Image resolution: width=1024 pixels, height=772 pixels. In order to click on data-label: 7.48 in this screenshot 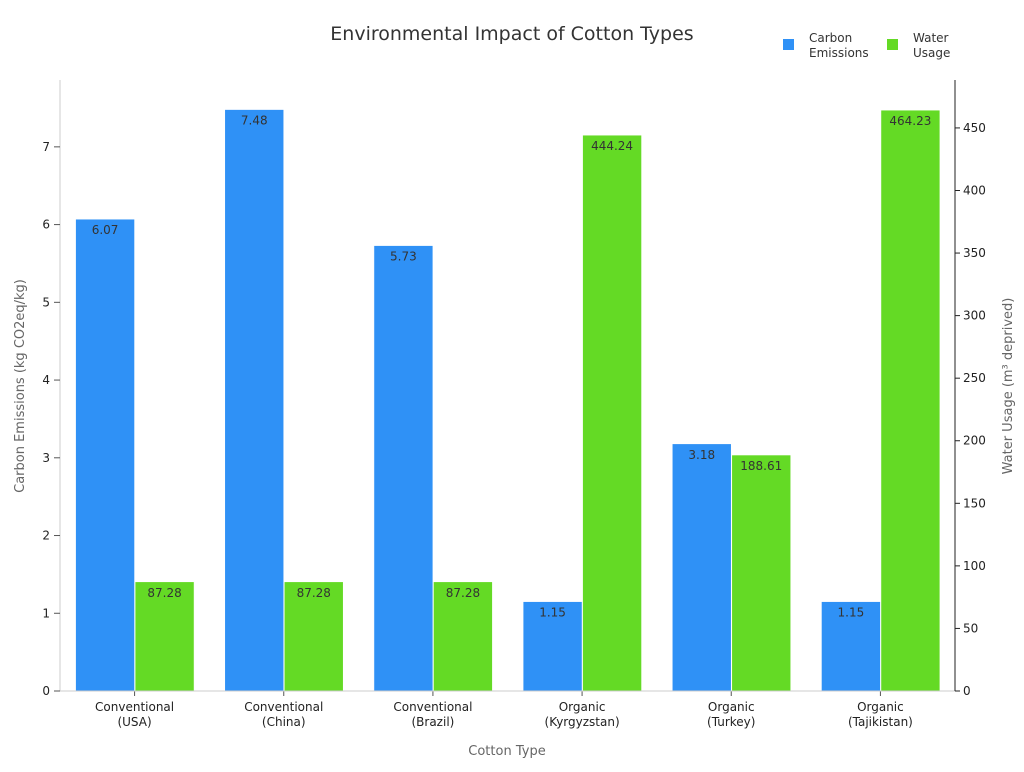, I will do `click(254, 121)`.